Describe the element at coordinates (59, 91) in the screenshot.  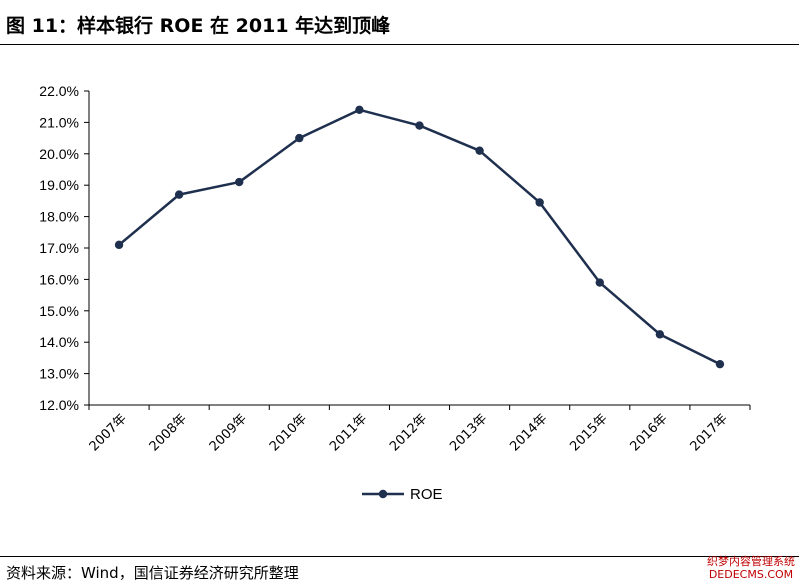
I see `y-tick-label: 22.0%` at that location.